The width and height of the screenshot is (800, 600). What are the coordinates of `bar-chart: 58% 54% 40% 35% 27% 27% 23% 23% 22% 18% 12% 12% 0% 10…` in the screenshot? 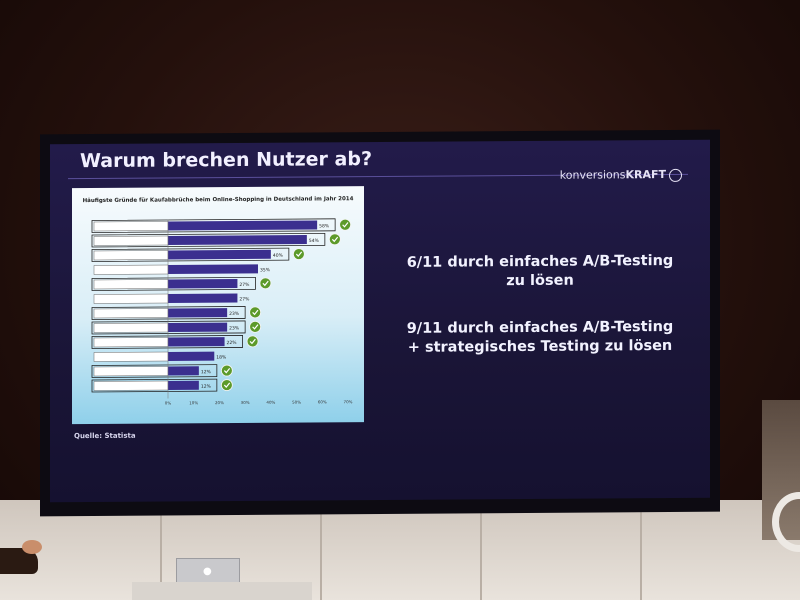 It's located at (222, 312).